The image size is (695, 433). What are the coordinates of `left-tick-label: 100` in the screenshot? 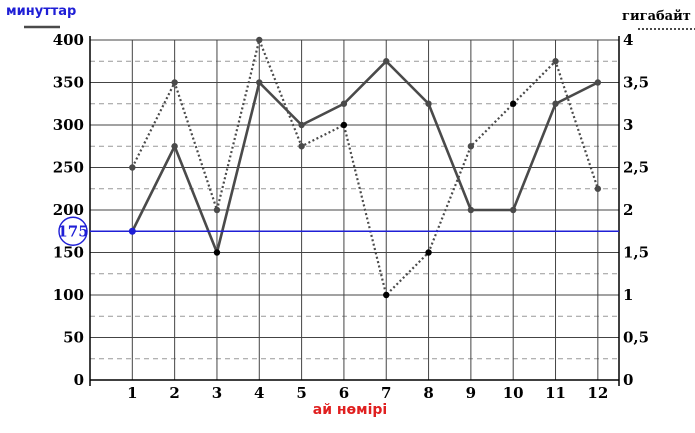 It's located at (68, 295).